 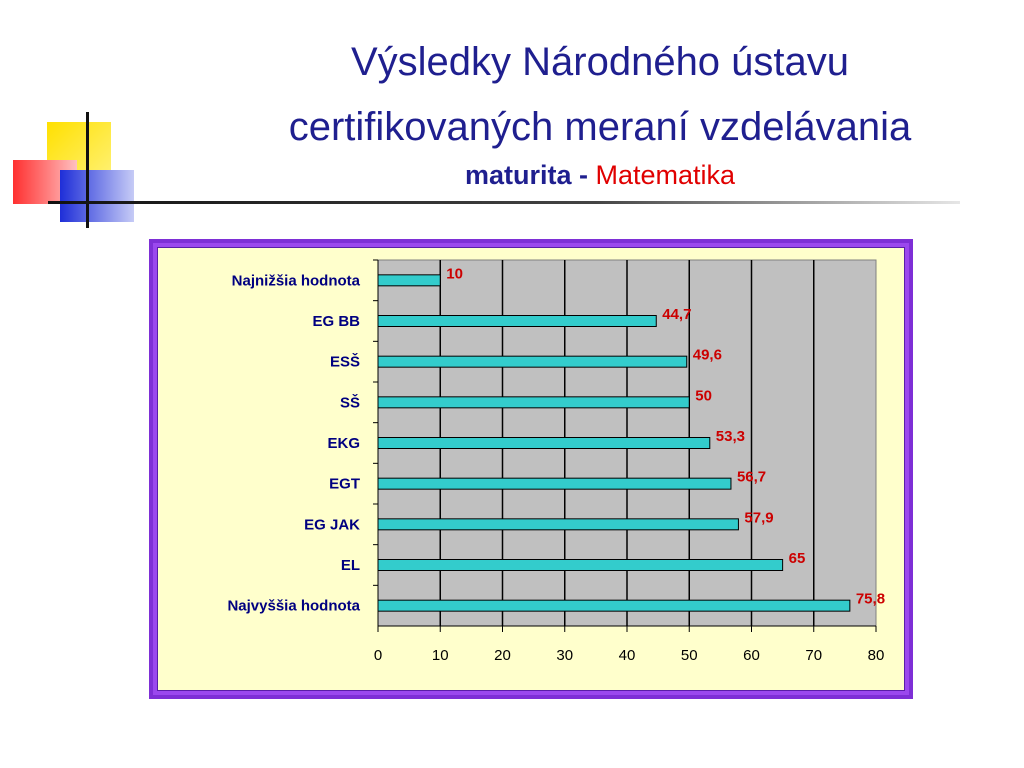 What do you see at coordinates (707, 355) in the screenshot?
I see `data-label: 49,6` at bounding box center [707, 355].